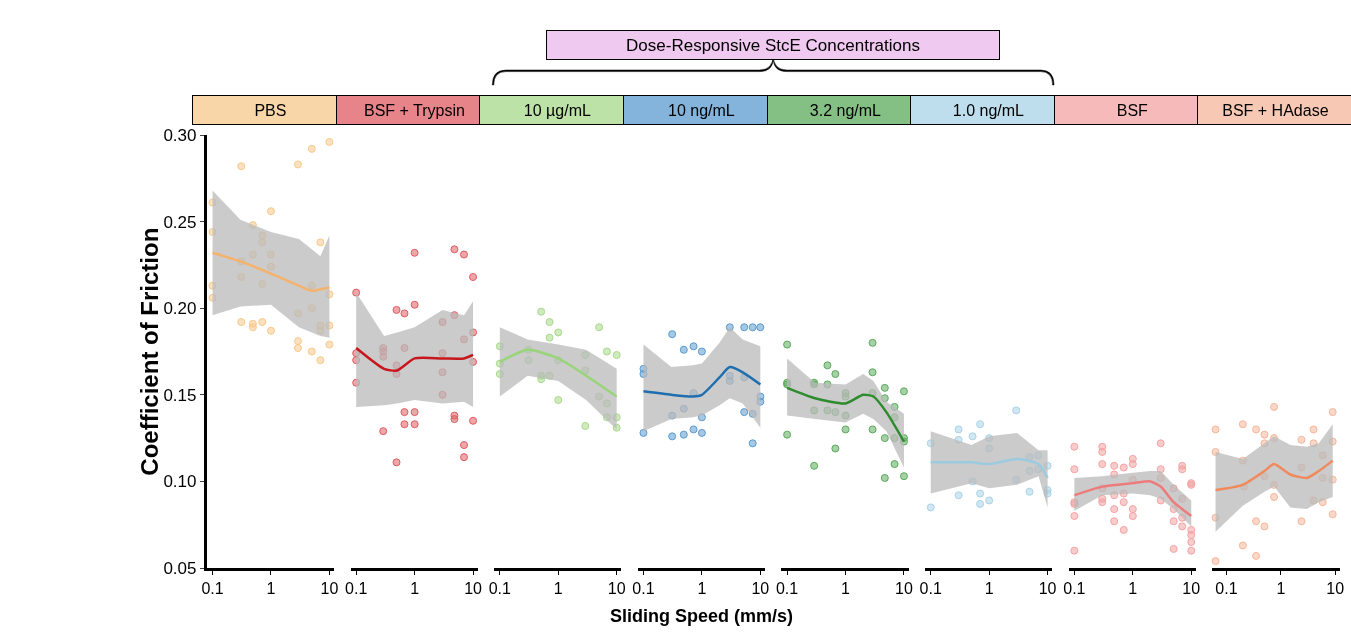  I want to click on y-tick-label: 0.30, so click(180, 135).